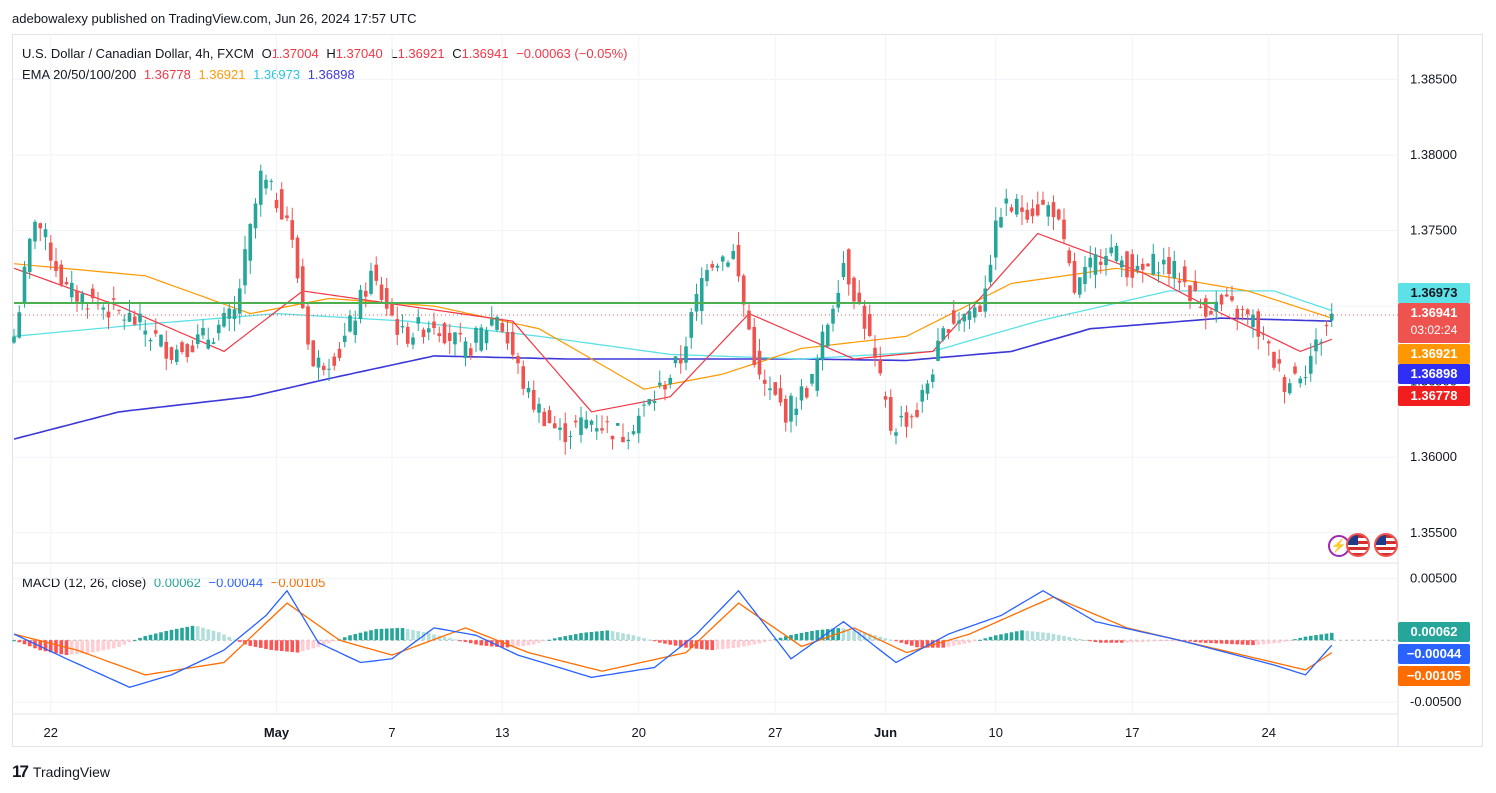  Describe the element at coordinates (61, 772) in the screenshot. I see `tradingview-logo: 17 TradingView` at that location.